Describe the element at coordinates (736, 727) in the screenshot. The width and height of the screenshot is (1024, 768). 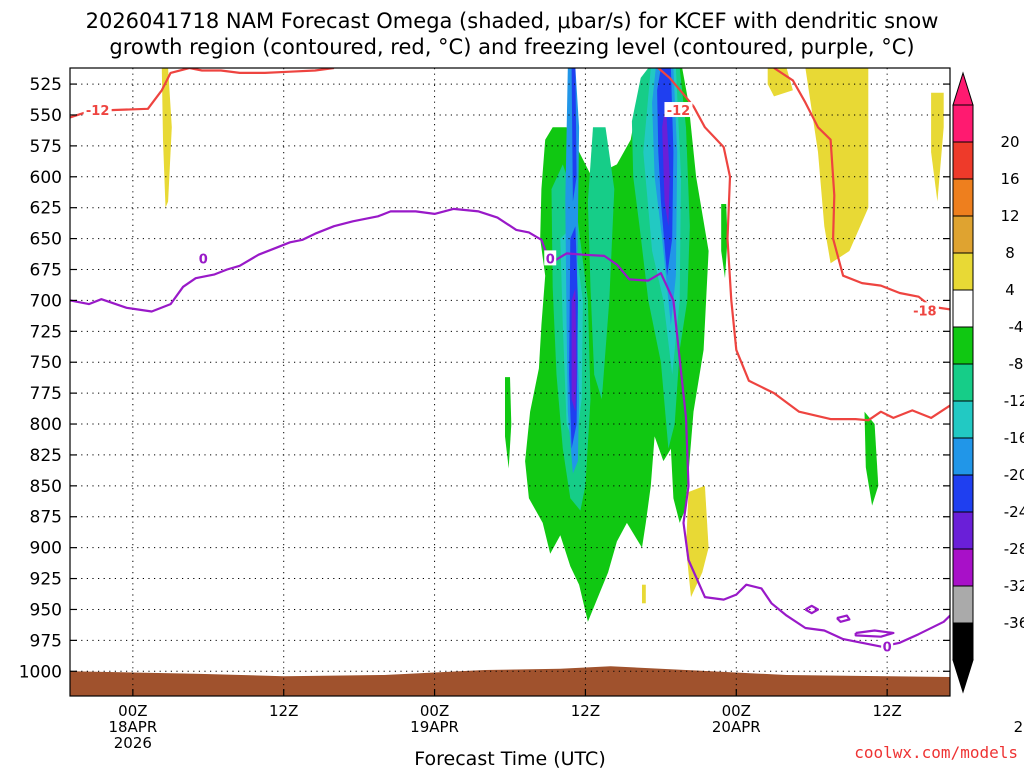
I see `x-tick-label: 20APR` at that location.